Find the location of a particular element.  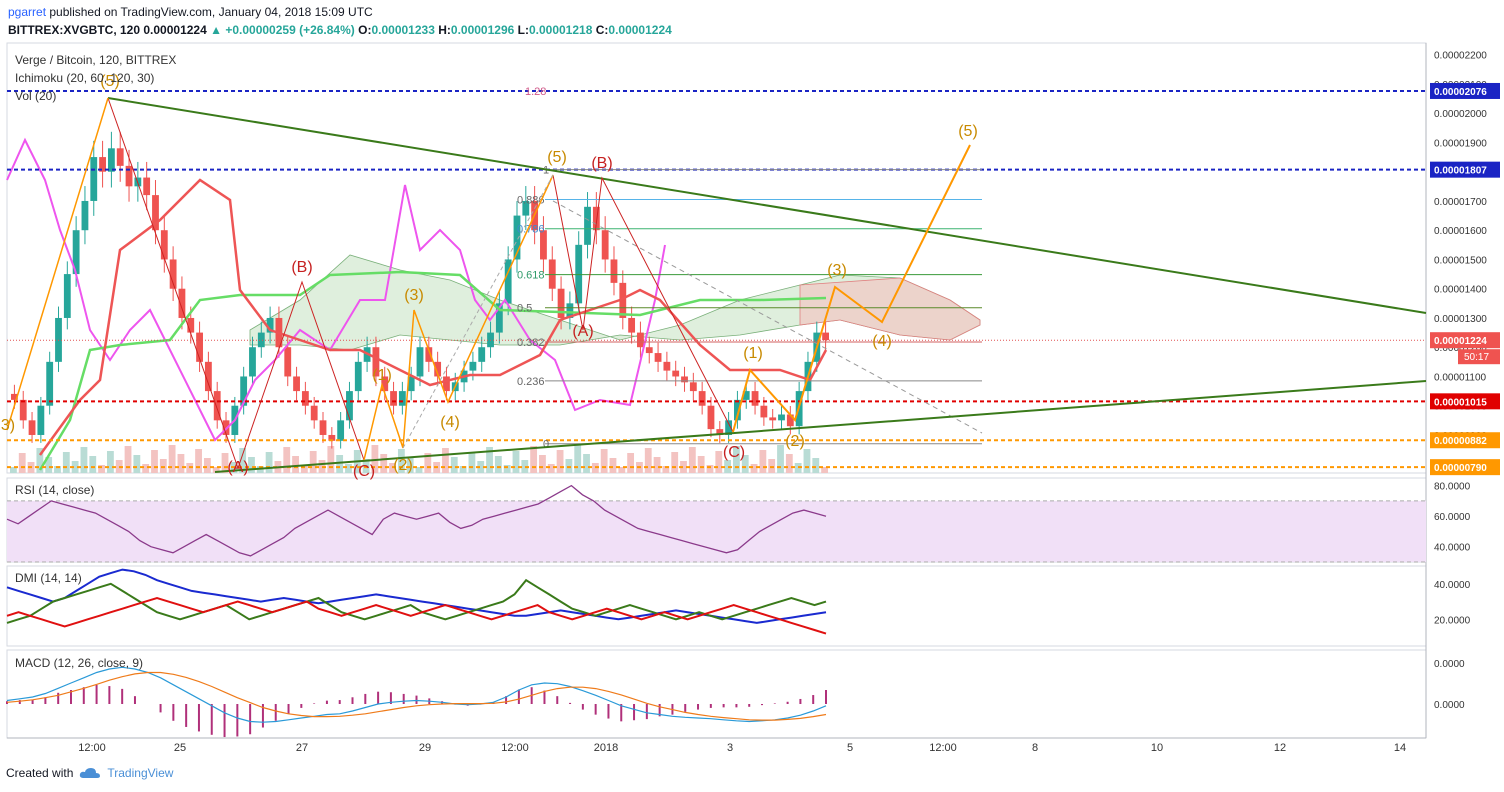

macd-legend: MACD (12, 26, close, 9) is located at coordinates (79, 663).